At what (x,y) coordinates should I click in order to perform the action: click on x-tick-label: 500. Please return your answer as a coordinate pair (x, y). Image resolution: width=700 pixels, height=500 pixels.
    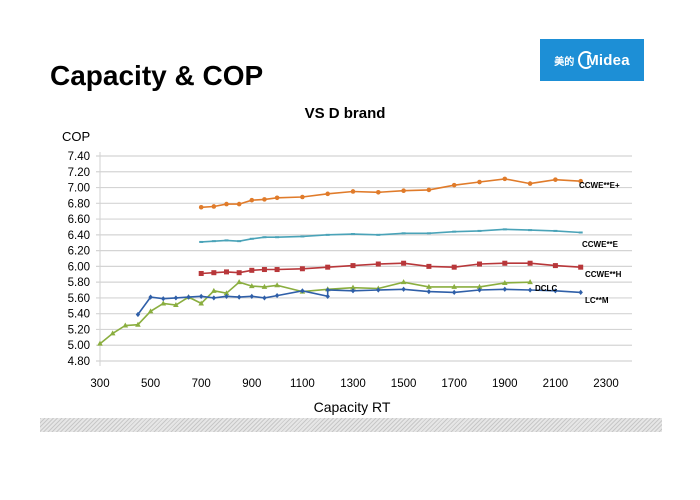
    Looking at the image, I should click on (150, 384).